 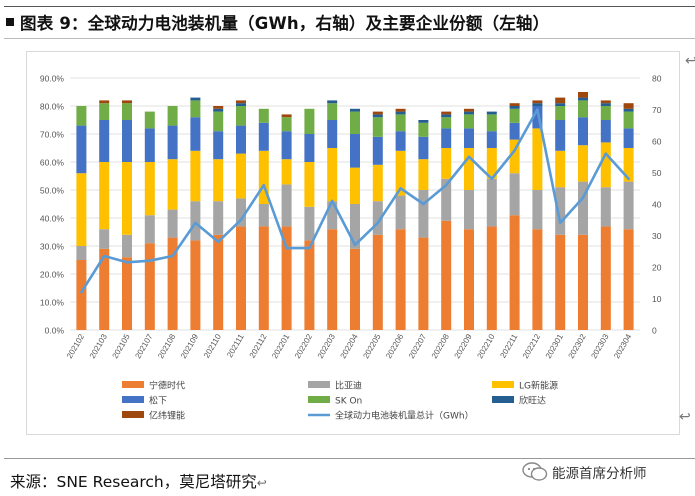 What do you see at coordinates (189, 346) in the screenshot?
I see `x-tick-label: 202109` at bounding box center [189, 346].